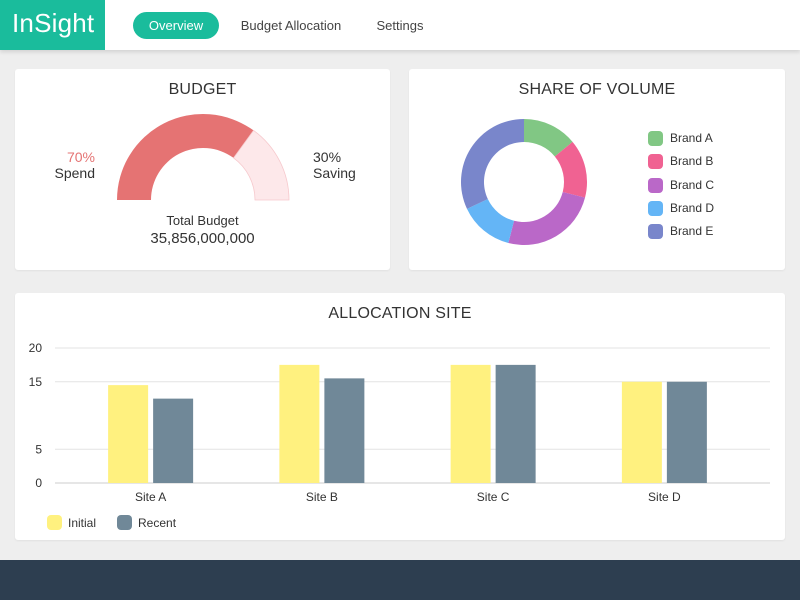 The height and width of the screenshot is (600, 800). What do you see at coordinates (54, 522) in the screenshot?
I see `initial-swatch` at bounding box center [54, 522].